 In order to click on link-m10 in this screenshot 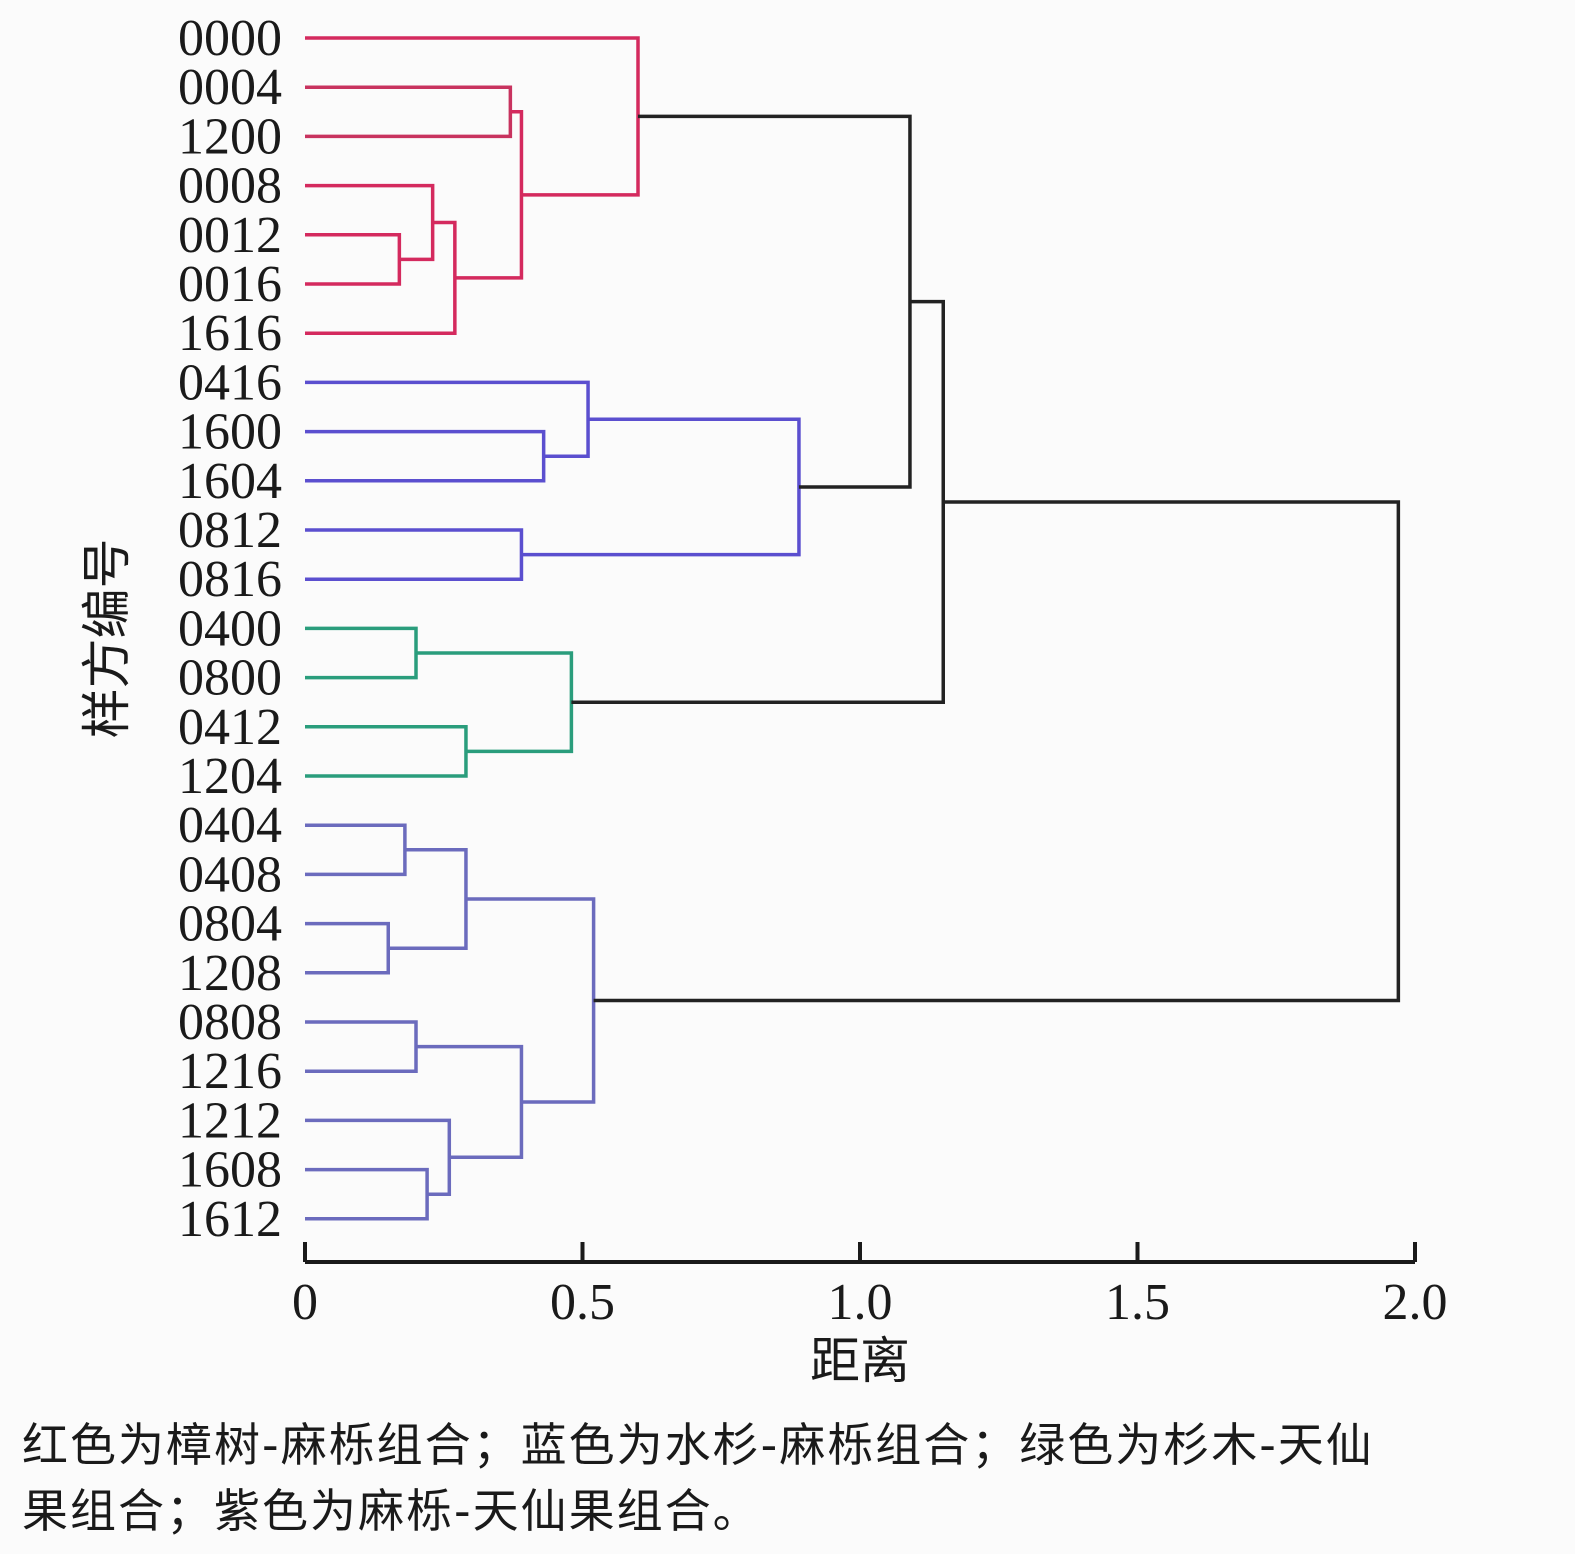, I will do `click(661, 487)`.